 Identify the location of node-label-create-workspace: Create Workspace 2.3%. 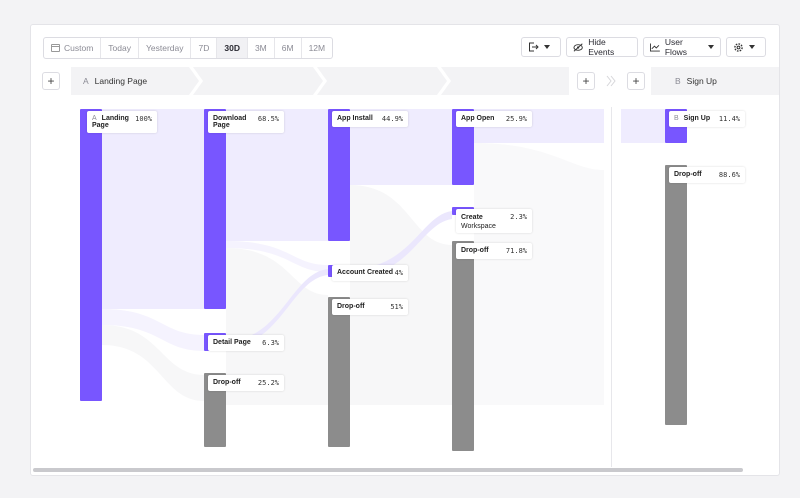
(494, 221).